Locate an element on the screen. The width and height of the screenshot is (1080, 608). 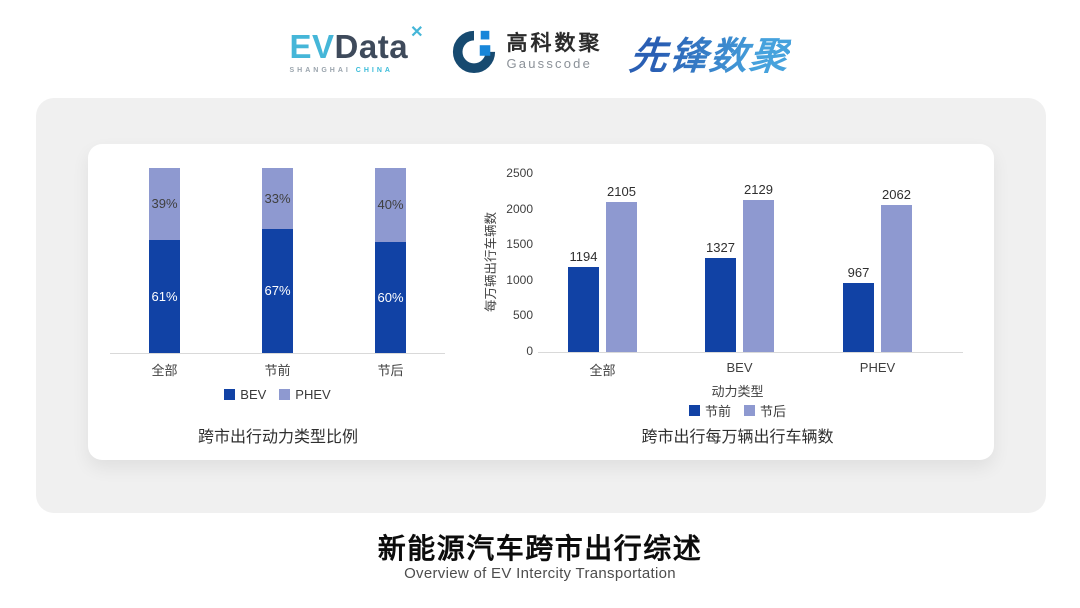
evdata-logo: EV Data ✕ SHANGHAI CHINA is located at coordinates (356, 50).